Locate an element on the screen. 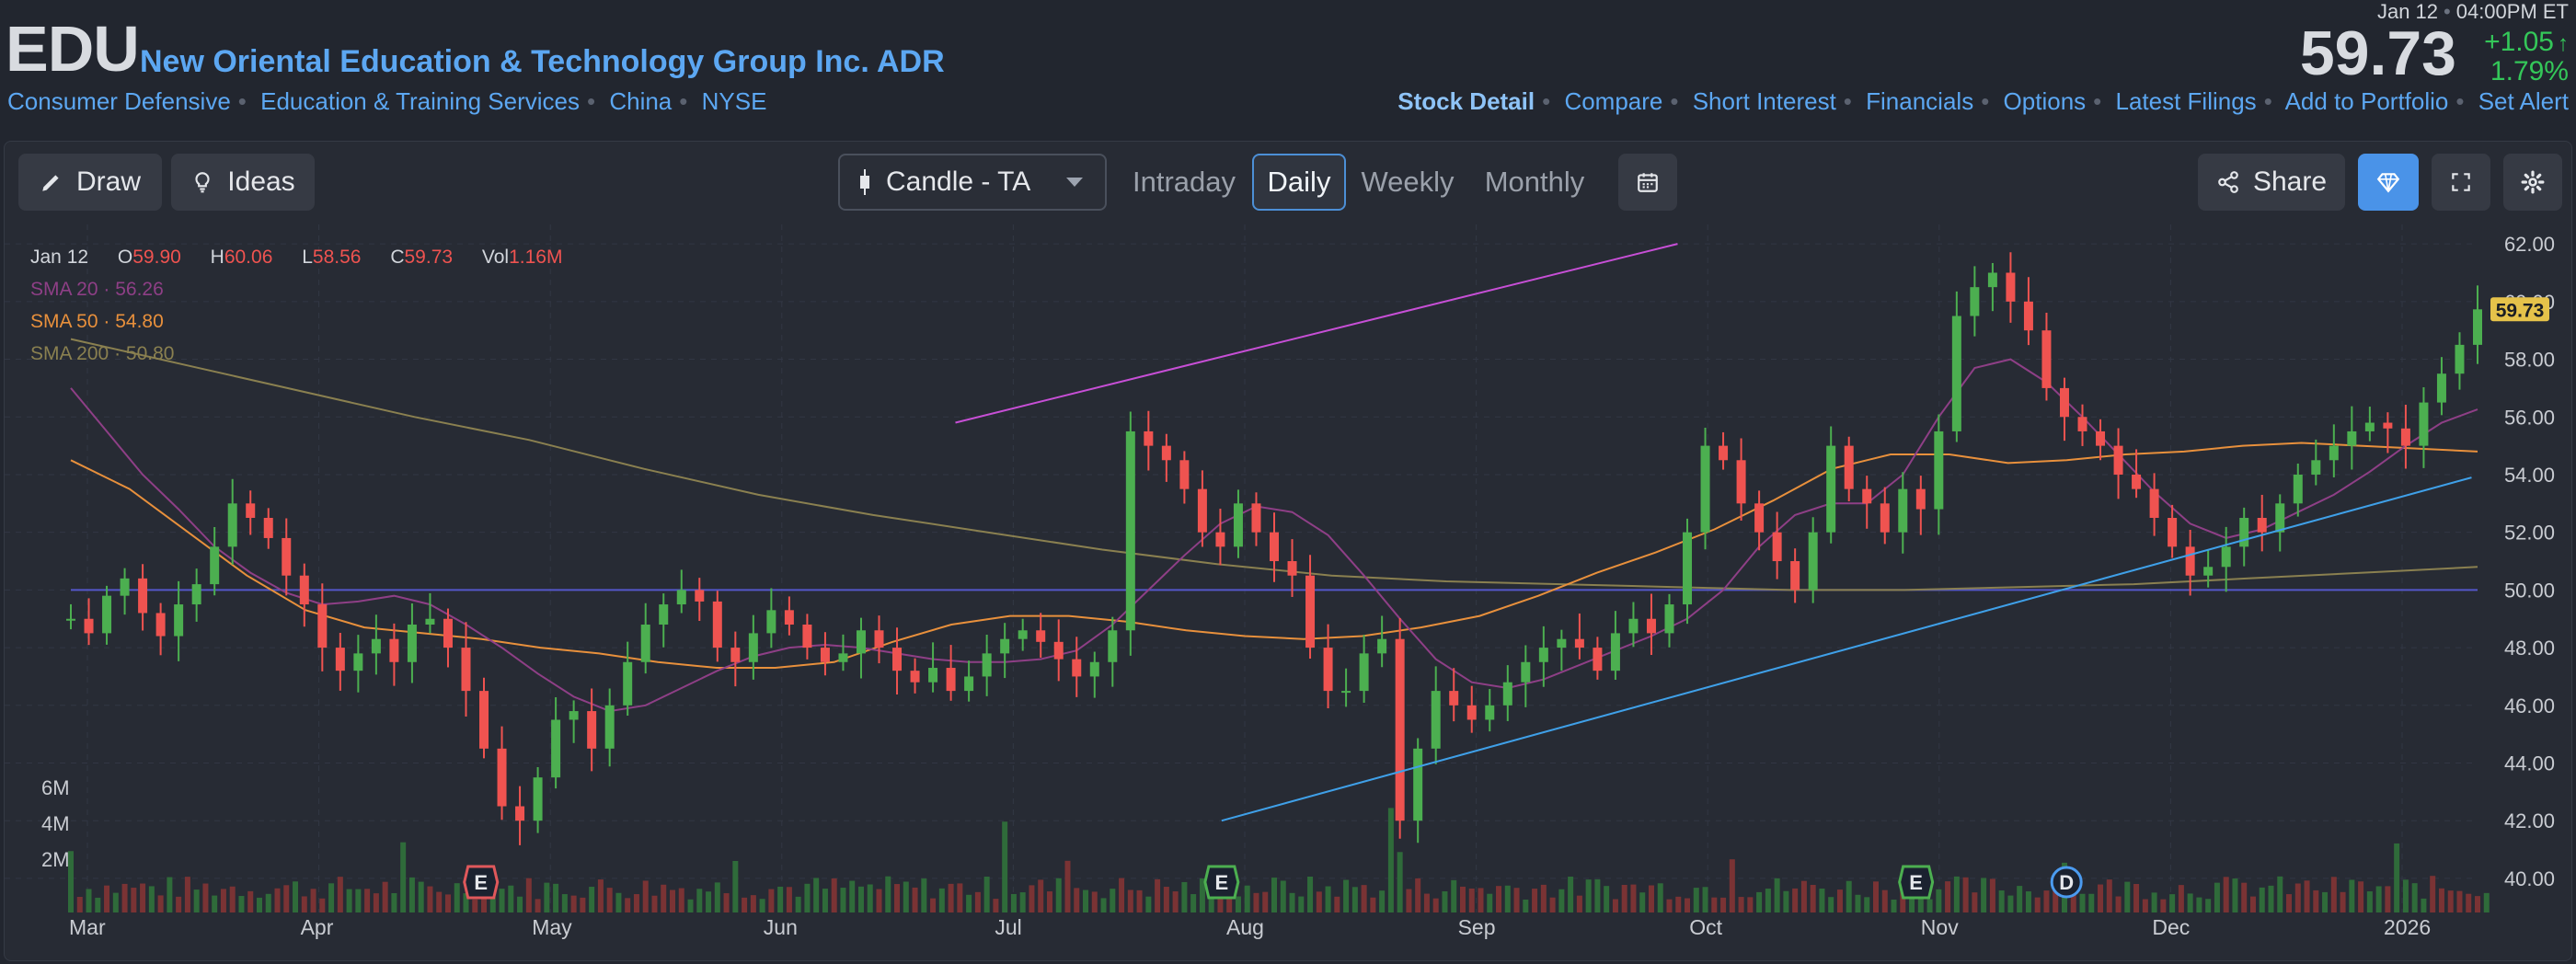 Image resolution: width=2576 pixels, height=964 pixels. calendar-icon is located at coordinates (1648, 182).